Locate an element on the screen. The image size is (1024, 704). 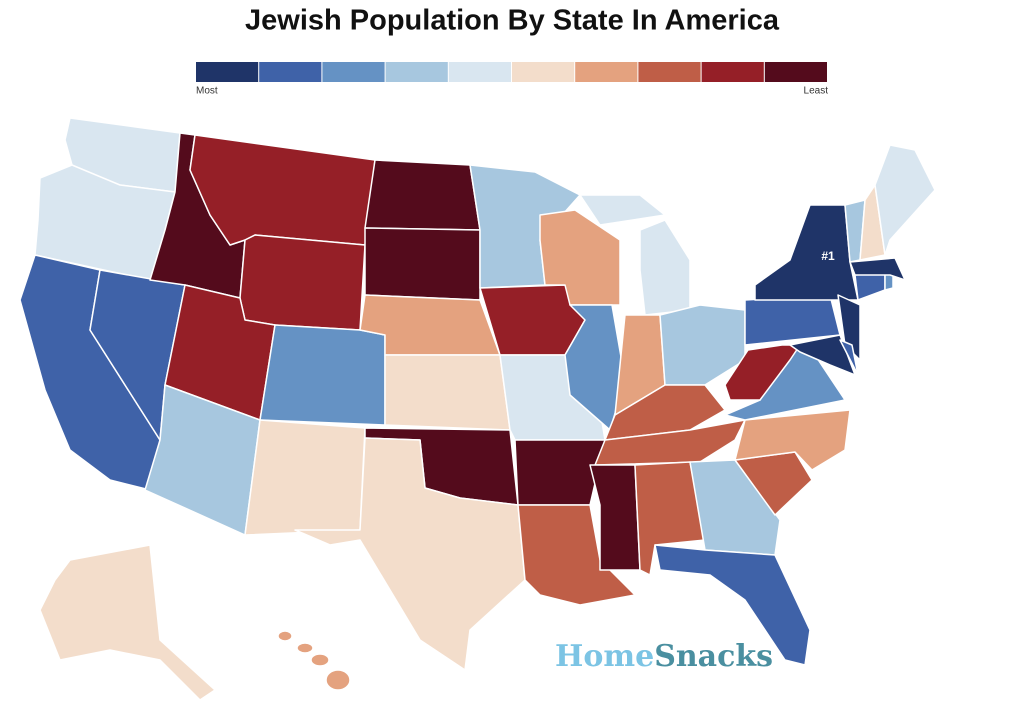
logo: HomeSnacks is located at coordinates (664, 656).